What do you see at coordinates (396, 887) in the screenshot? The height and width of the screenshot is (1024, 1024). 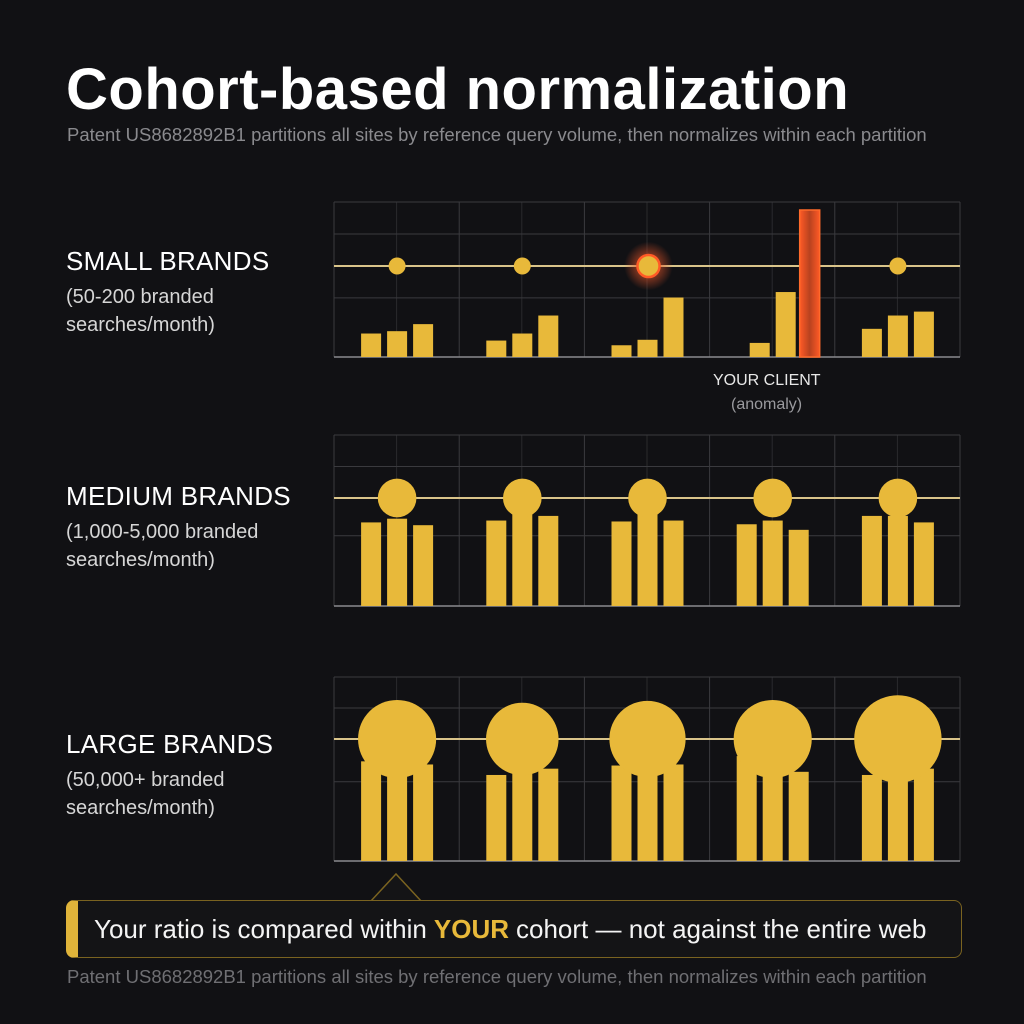 I see `callout-pointer` at bounding box center [396, 887].